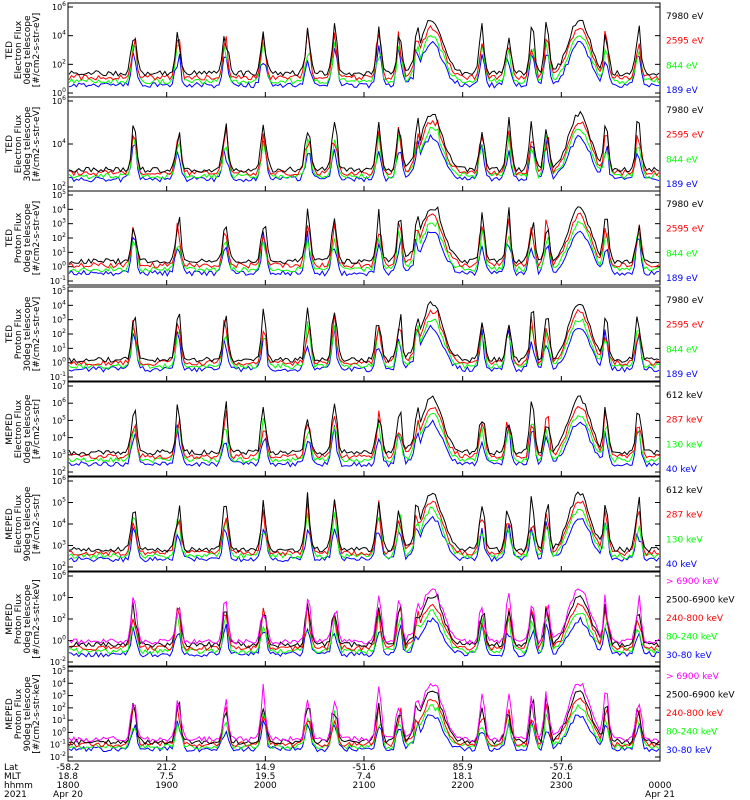 This screenshot has width=750, height=800. What do you see at coordinates (689, 656) in the screenshot?
I see `legend-entry: 30-80 keV` at bounding box center [689, 656].